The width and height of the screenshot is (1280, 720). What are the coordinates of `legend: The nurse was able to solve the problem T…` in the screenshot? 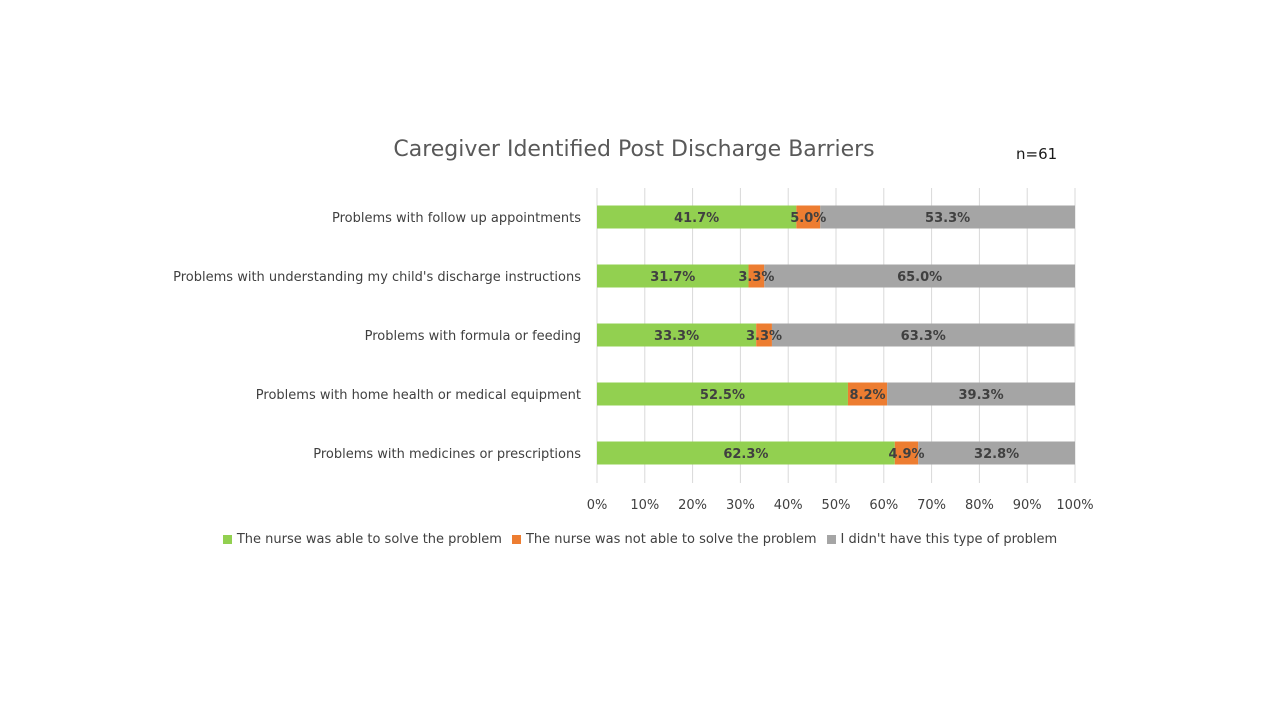 It's located at (640, 539).